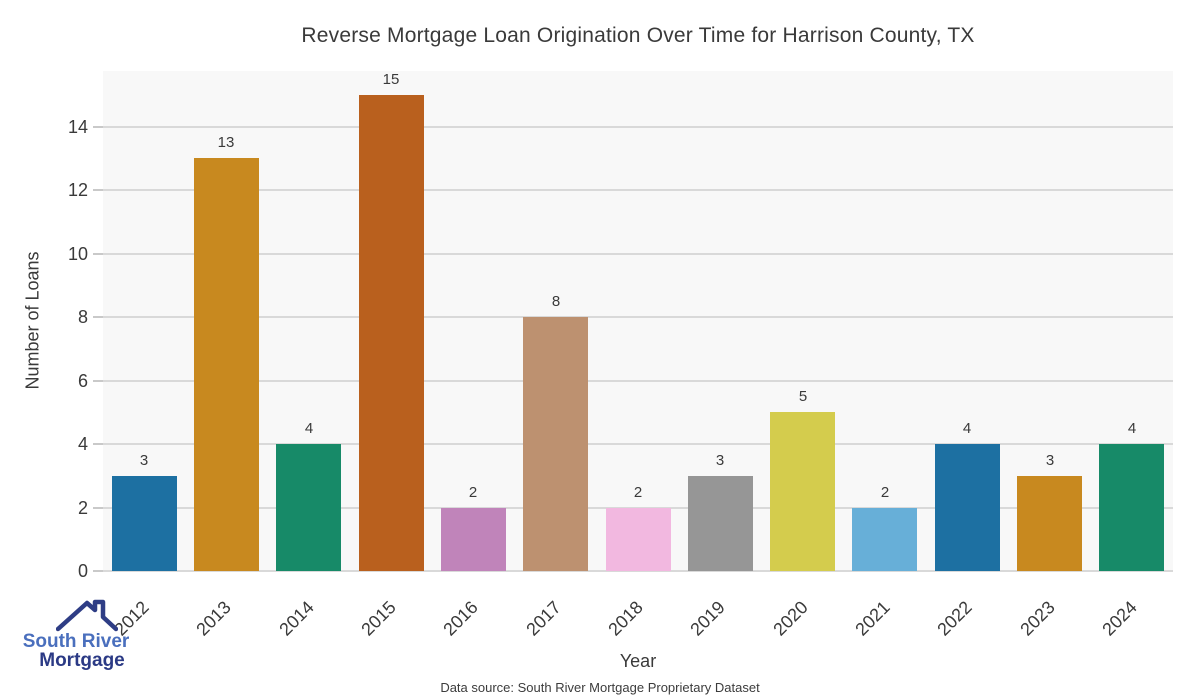  Describe the element at coordinates (872, 618) in the screenshot. I see `xtick-label-2021: 2021` at that location.